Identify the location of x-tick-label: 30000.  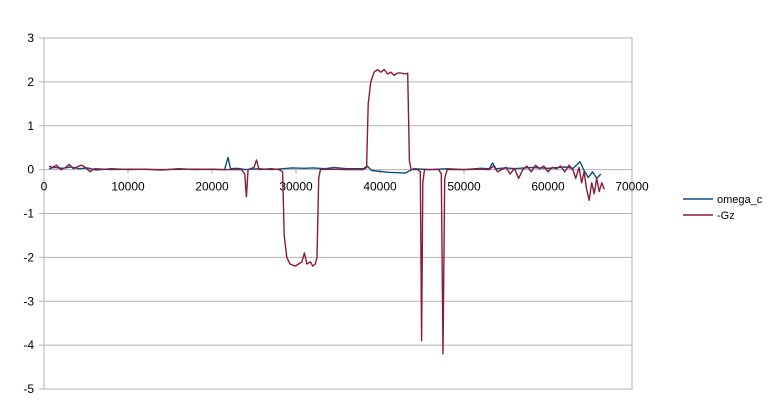
(296, 187).